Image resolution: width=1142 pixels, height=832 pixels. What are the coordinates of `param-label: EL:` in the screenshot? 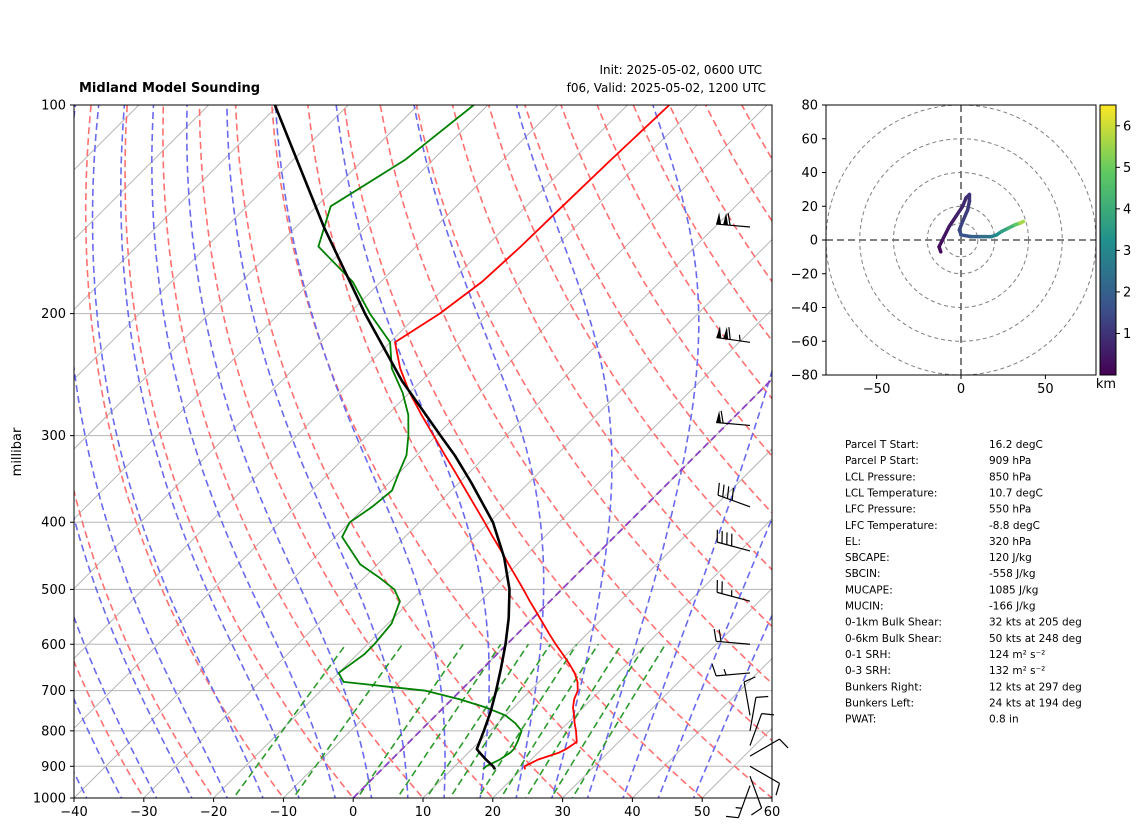 It's located at (853, 542).